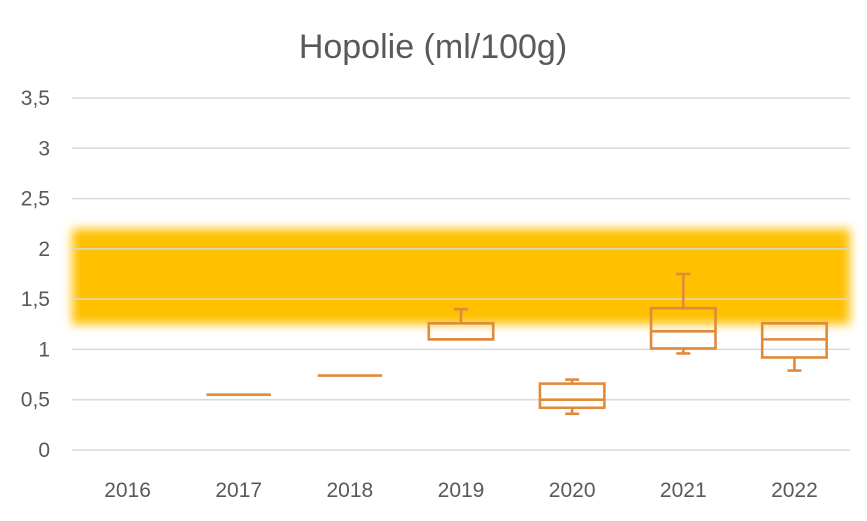 The image size is (867, 521). What do you see at coordinates (35, 299) in the screenshot?
I see `y-tick-label: 1,5` at bounding box center [35, 299].